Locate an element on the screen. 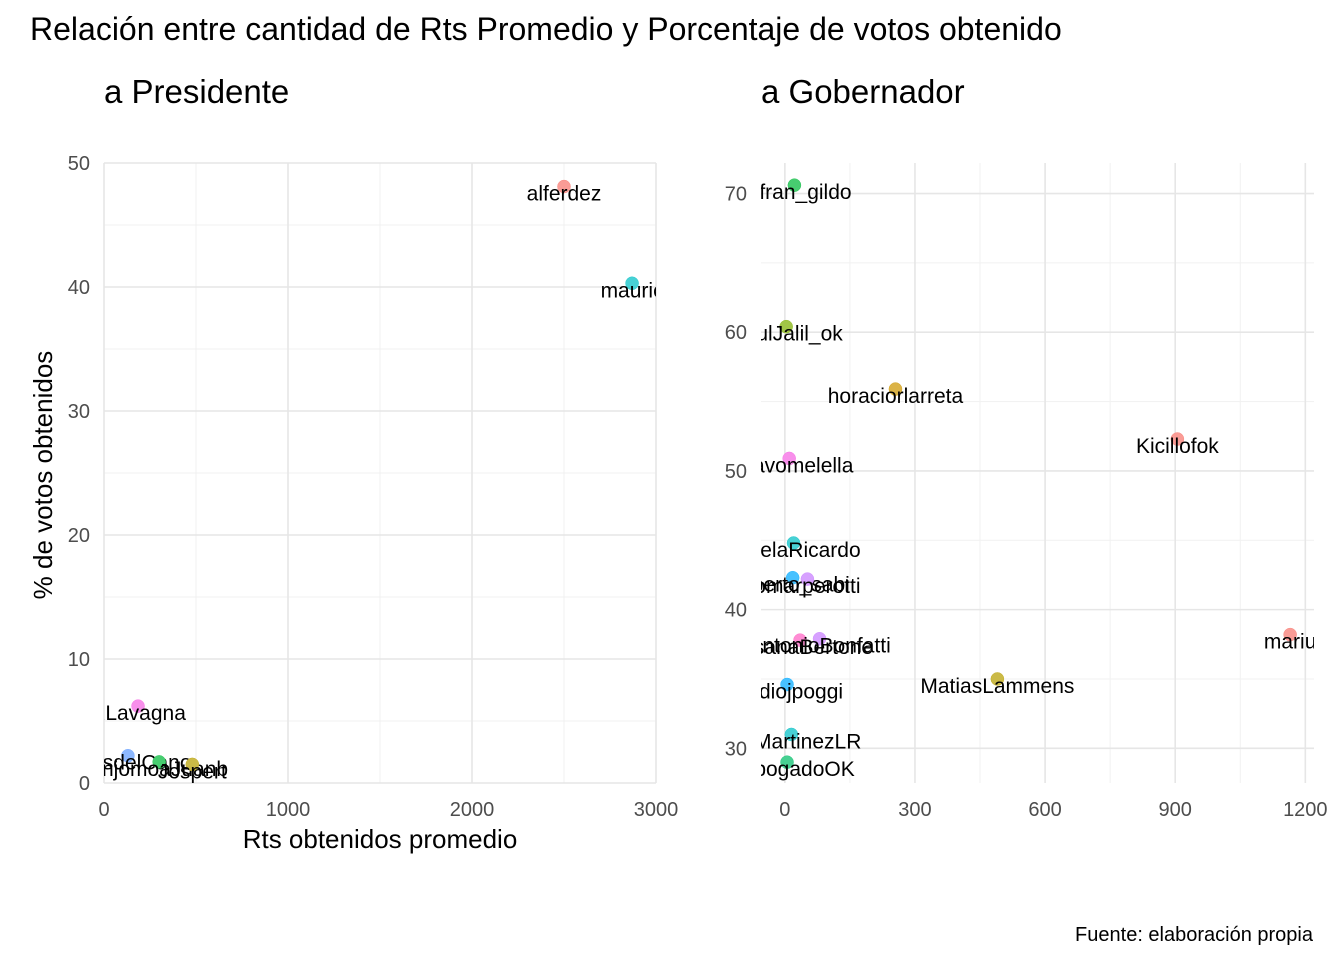 Image resolution: width=1344 pixels, height=960 pixels. point-label: uintelaRicardo is located at coordinates (793, 550).